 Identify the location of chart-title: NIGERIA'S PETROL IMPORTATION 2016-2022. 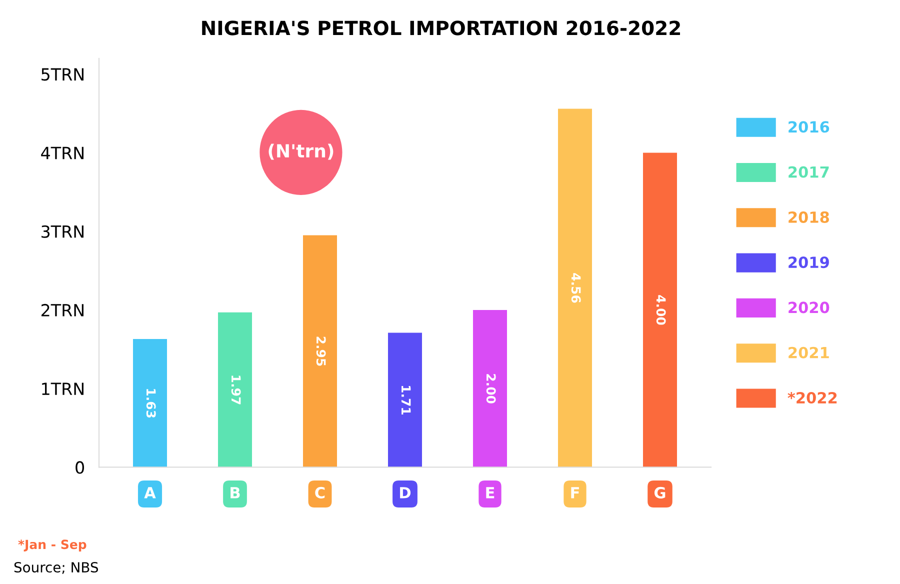
(441, 28).